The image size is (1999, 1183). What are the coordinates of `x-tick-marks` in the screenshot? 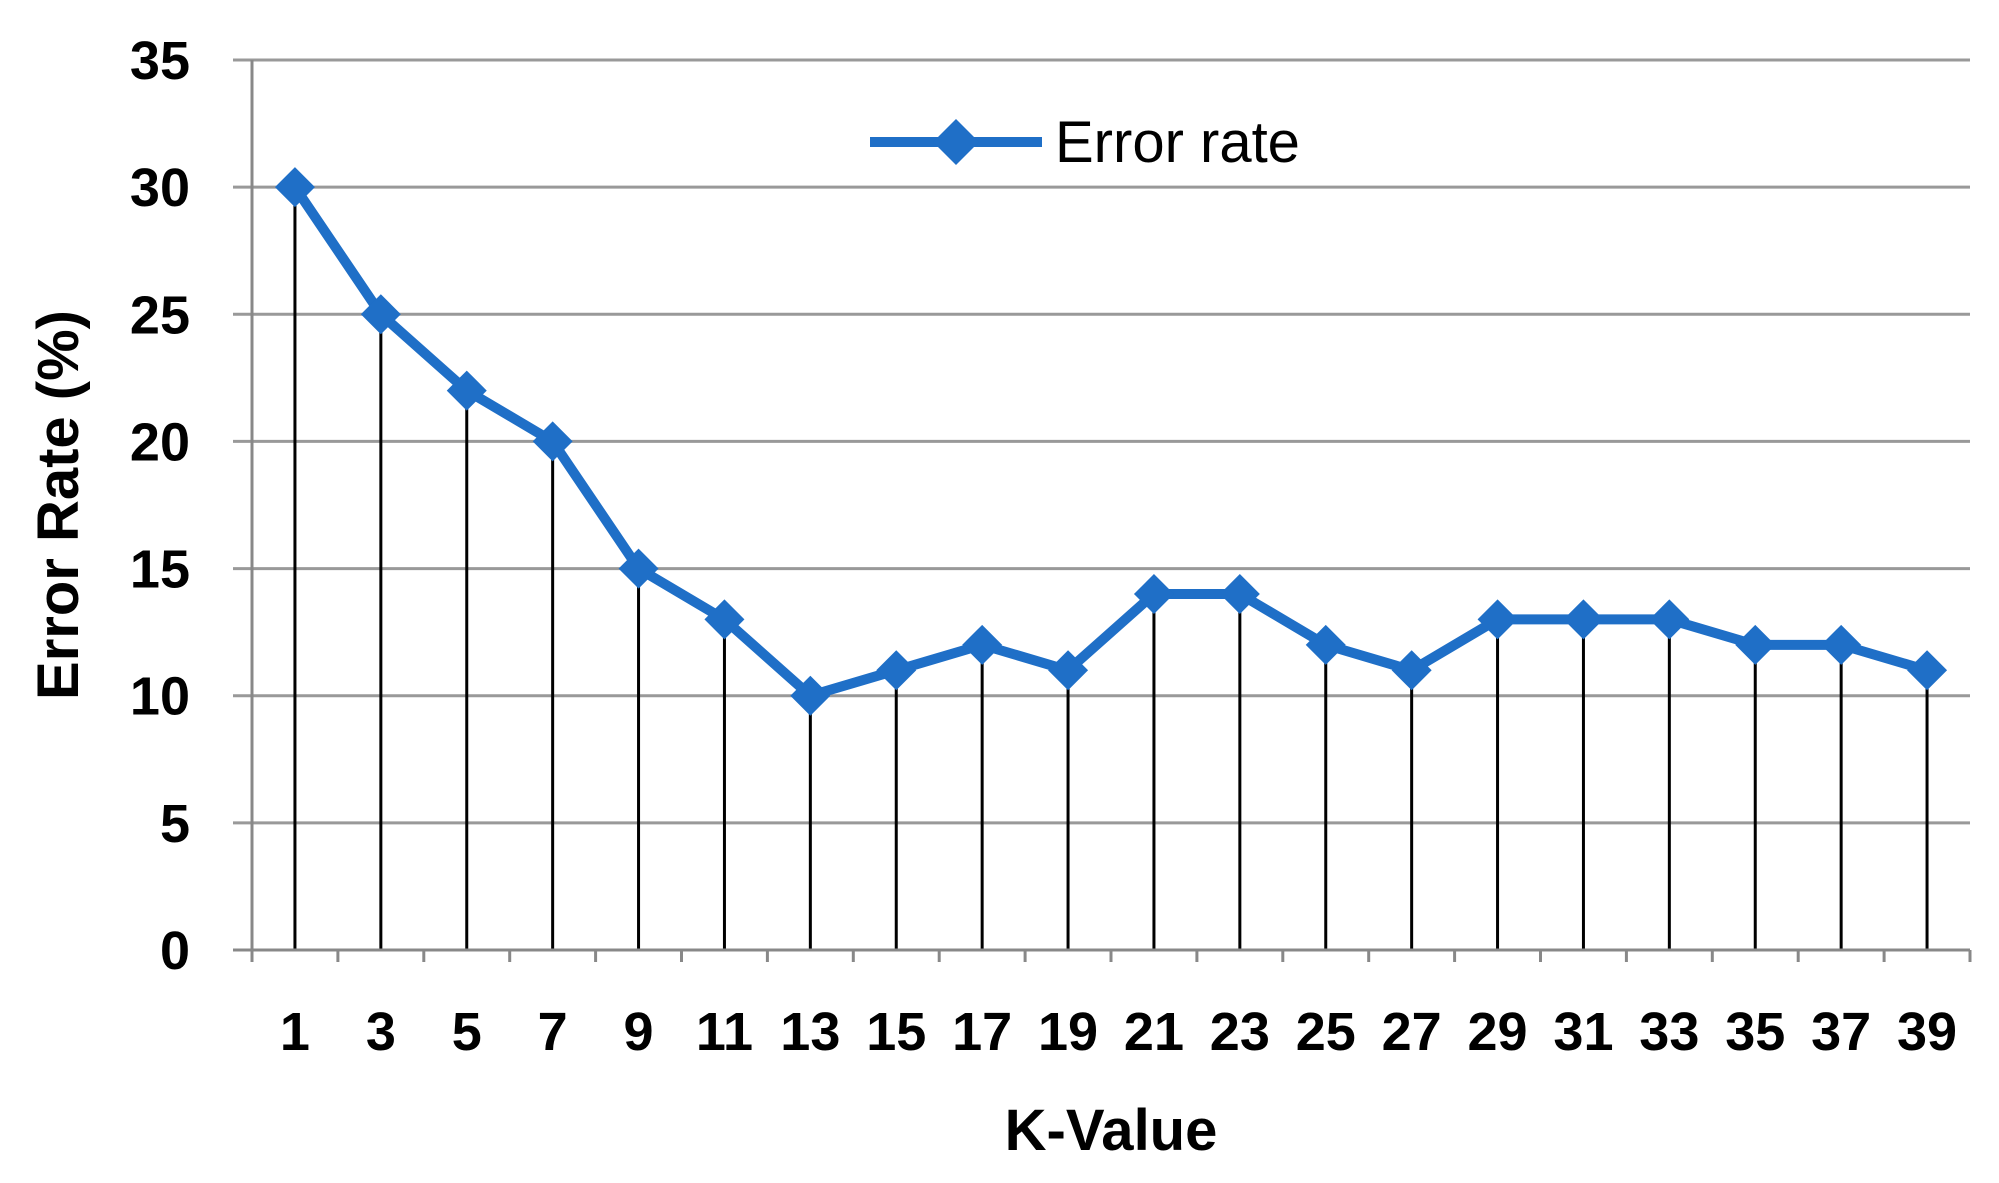 It's located at (1111, 956).